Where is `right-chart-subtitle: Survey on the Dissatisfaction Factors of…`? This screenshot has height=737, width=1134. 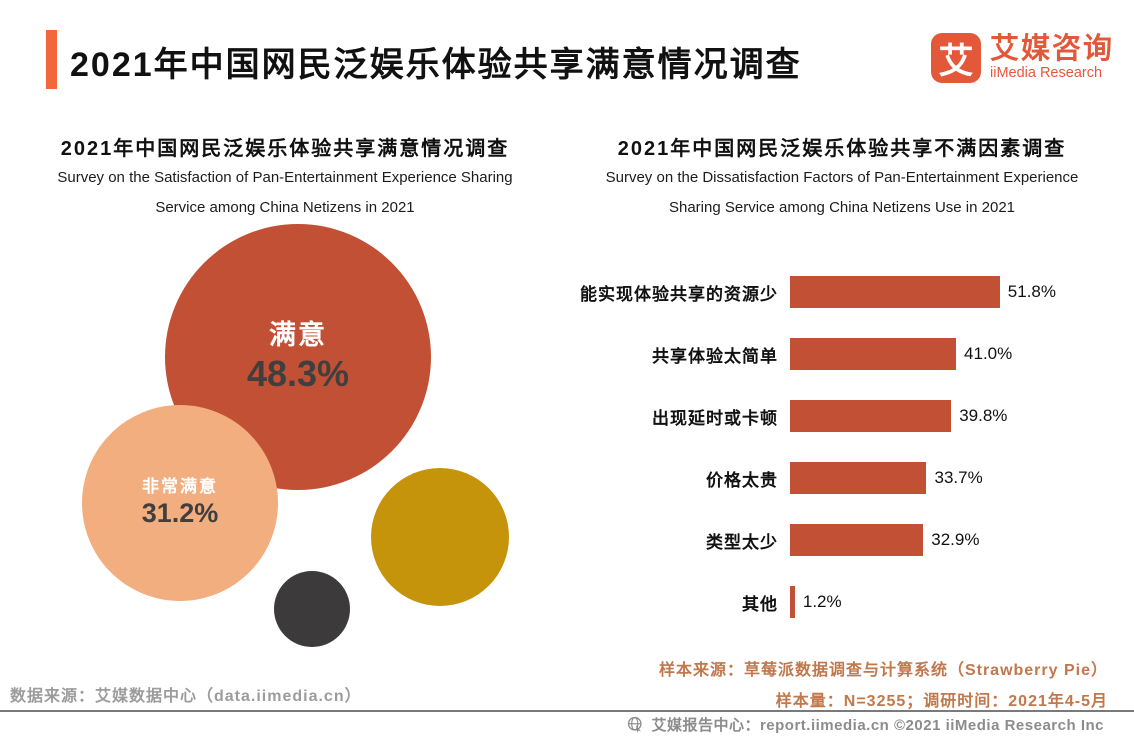
right-chart-subtitle: Survey on the Dissatisfaction Factors of… is located at coordinates (842, 193).